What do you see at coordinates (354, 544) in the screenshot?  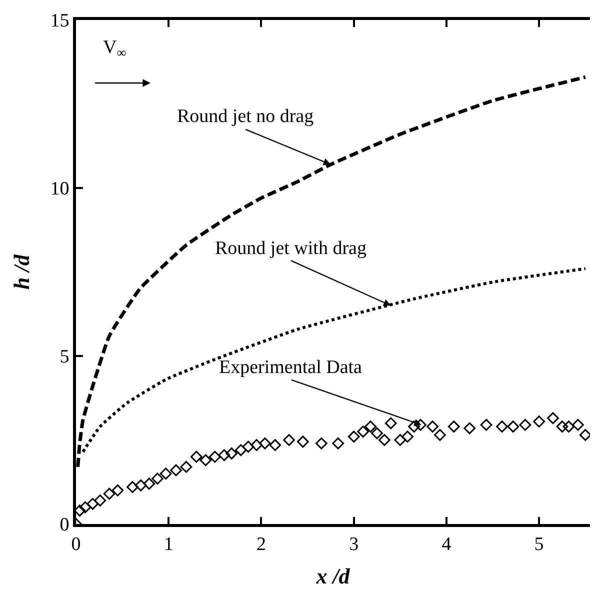 I see `x-tick-label: 3` at bounding box center [354, 544].